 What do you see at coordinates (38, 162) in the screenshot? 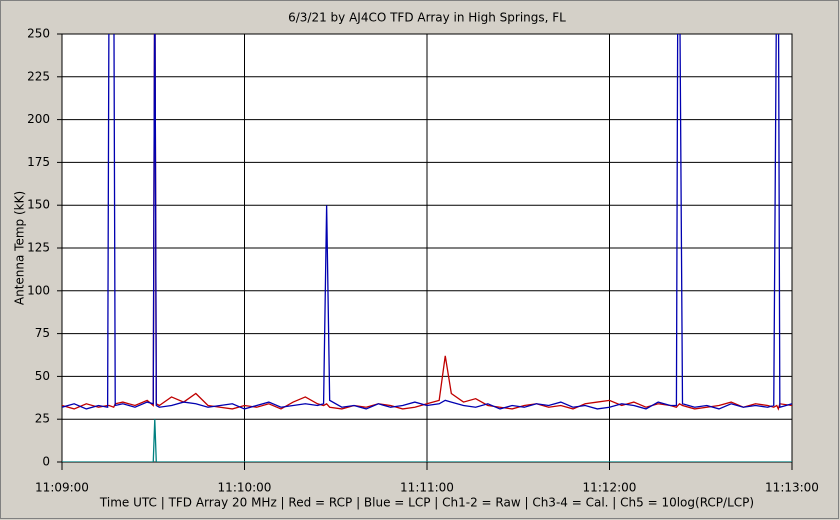
I see `y-tick-label: 175` at bounding box center [38, 162].